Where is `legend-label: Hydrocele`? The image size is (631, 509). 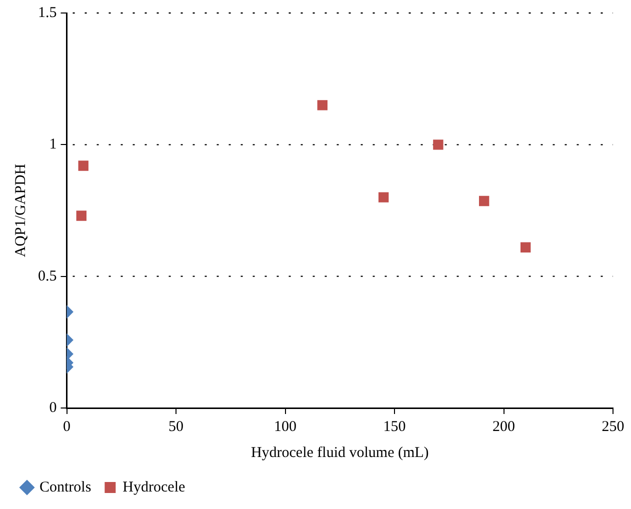 legend-label: Hydrocele is located at coordinates (154, 487).